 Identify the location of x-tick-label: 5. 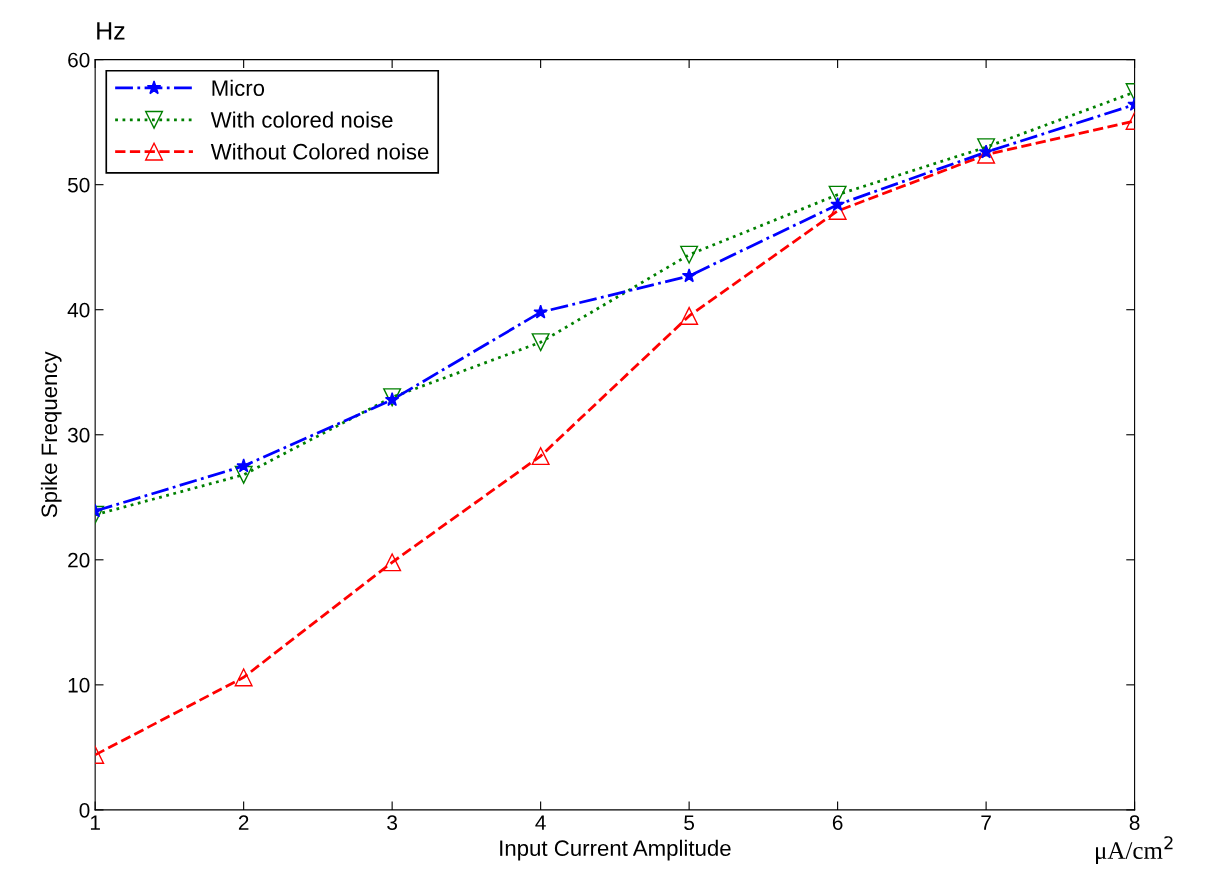
(689, 823).